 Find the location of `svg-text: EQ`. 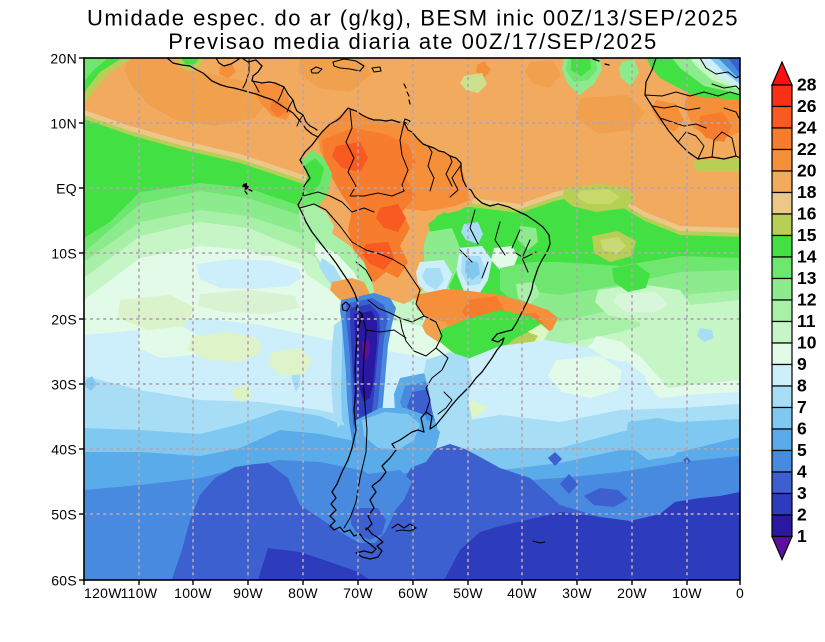

svg-text: EQ is located at coordinates (66, 189).